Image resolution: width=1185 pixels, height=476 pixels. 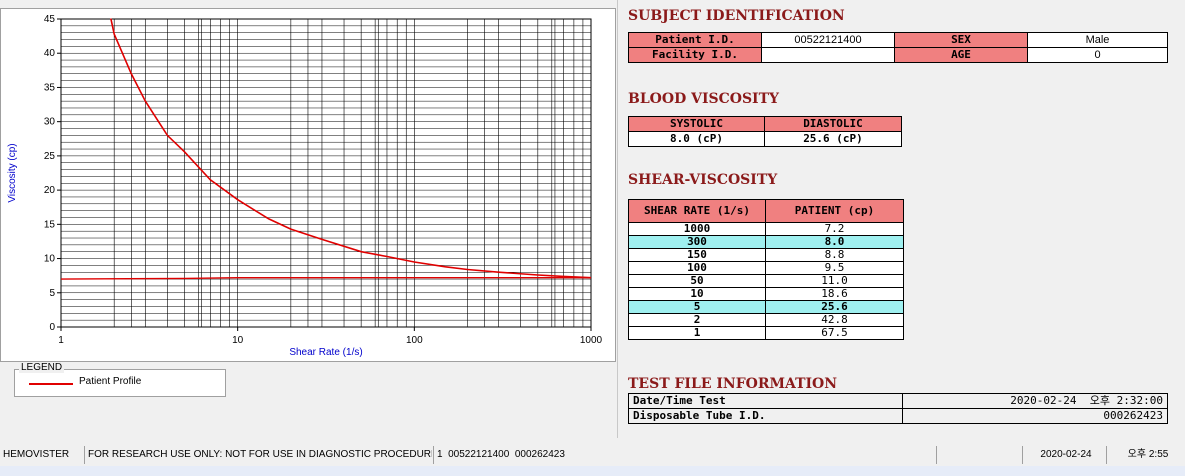 What do you see at coordinates (833, 124) in the screenshot?
I see `diastolic-label: DIASTOLIC` at bounding box center [833, 124].